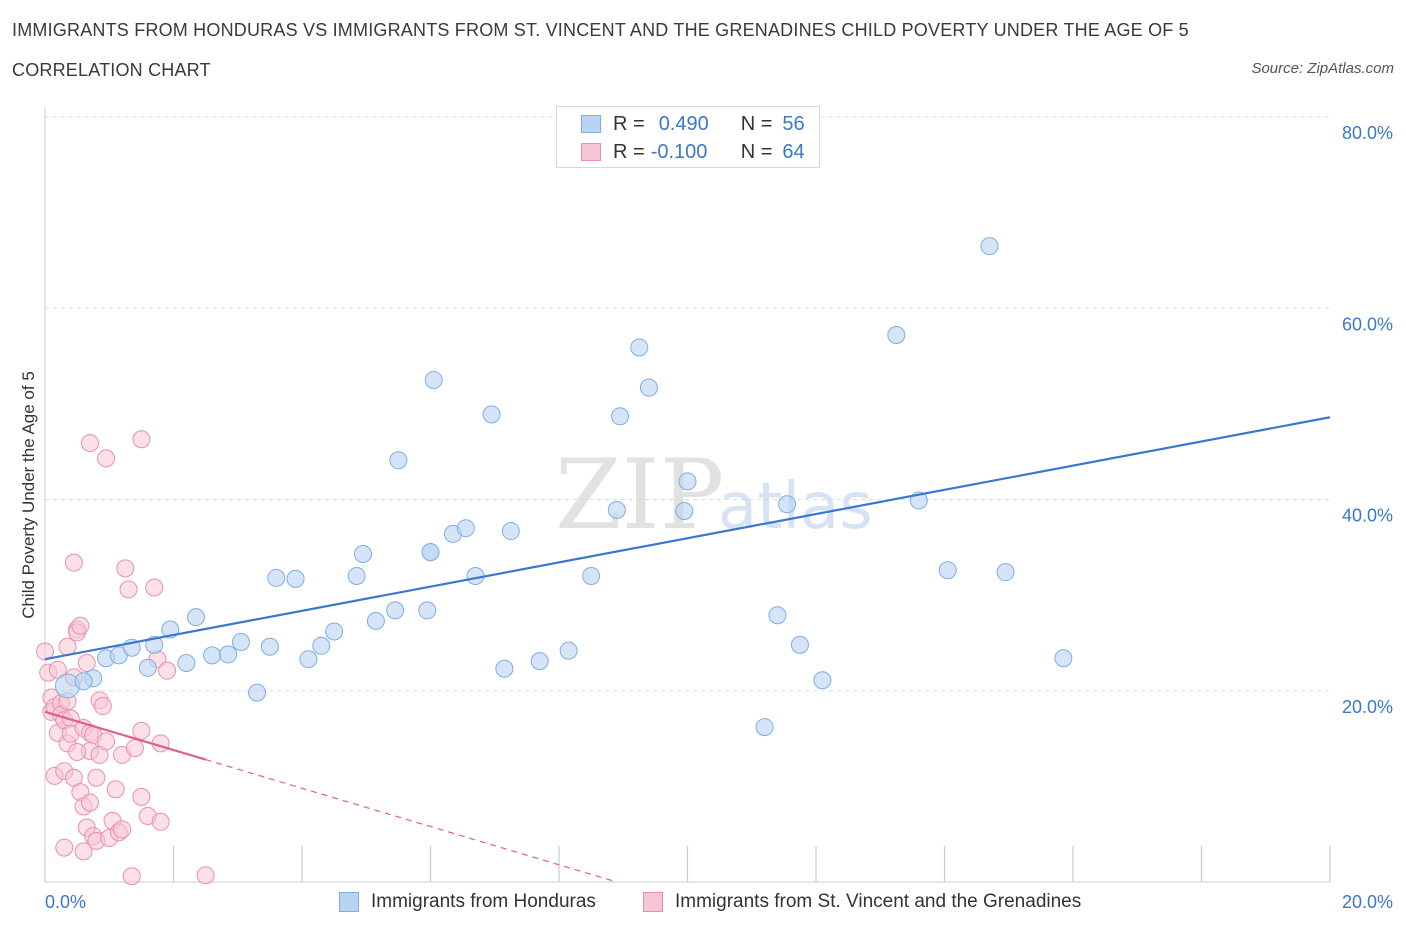 This screenshot has width=1406, height=930. I want to click on bottom-legend-honduras: Immigrants from Honduras, so click(467, 902).